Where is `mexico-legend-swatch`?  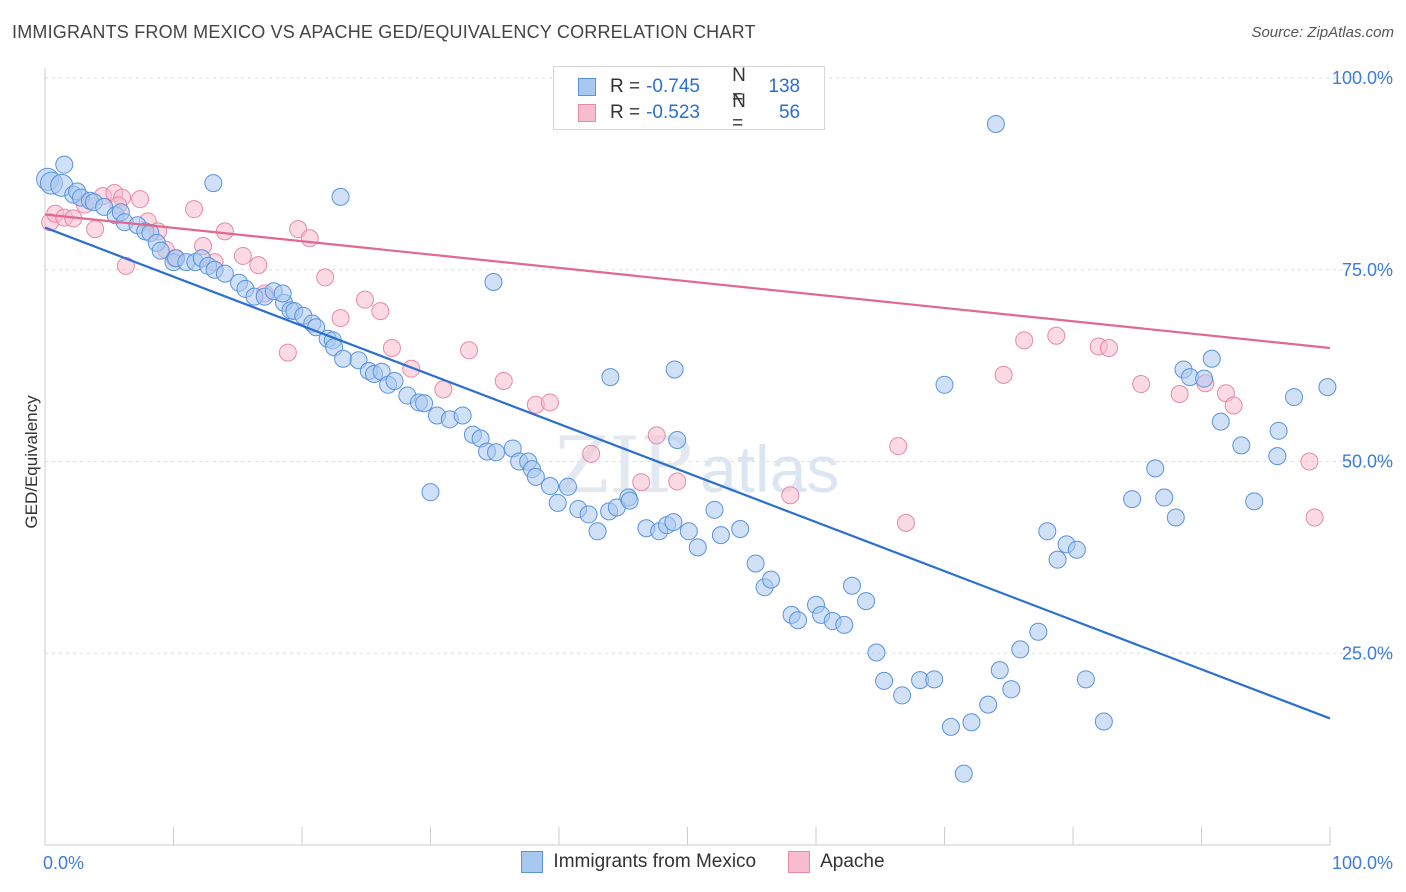 mexico-legend-swatch is located at coordinates (532, 862).